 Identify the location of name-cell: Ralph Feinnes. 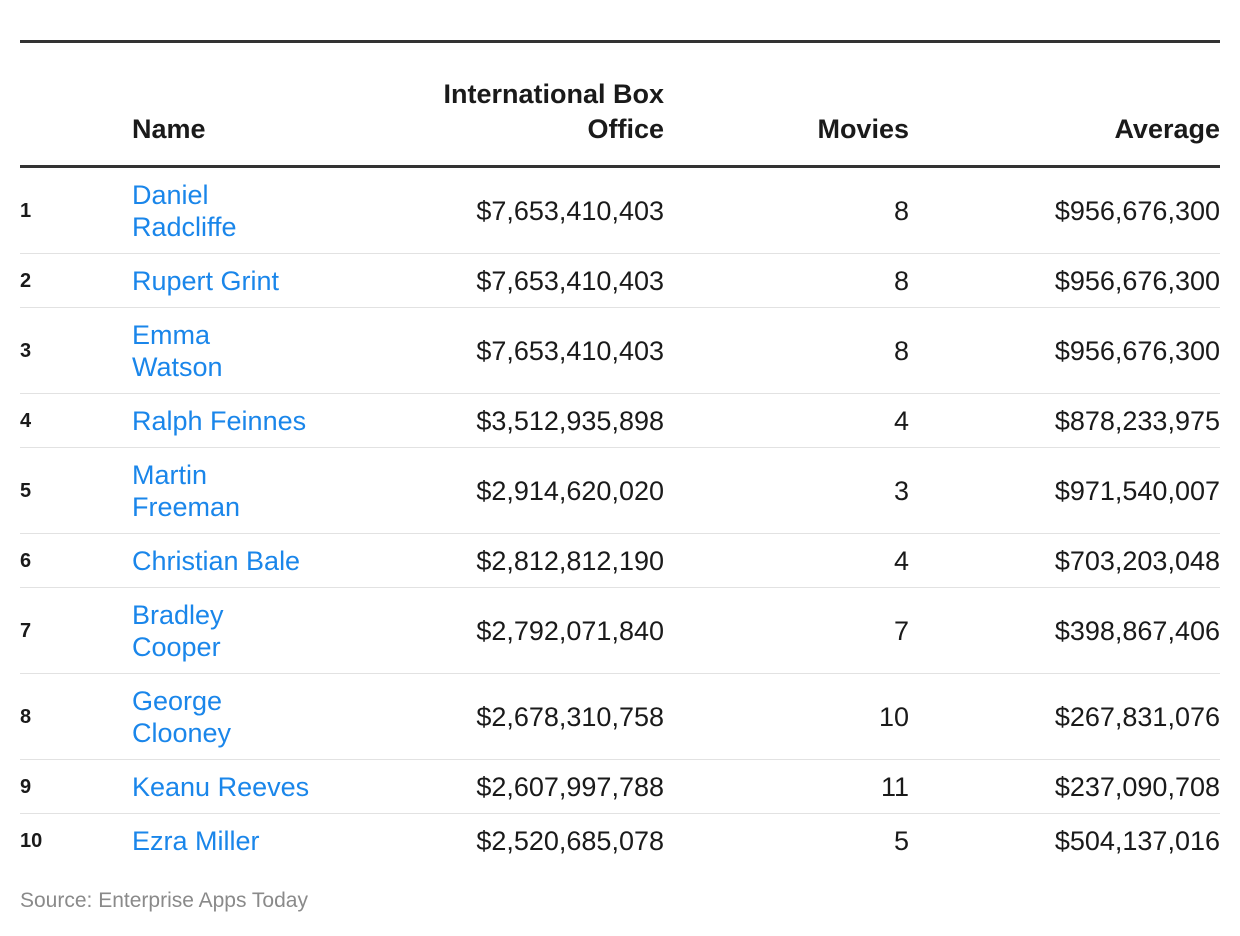
(248, 421).